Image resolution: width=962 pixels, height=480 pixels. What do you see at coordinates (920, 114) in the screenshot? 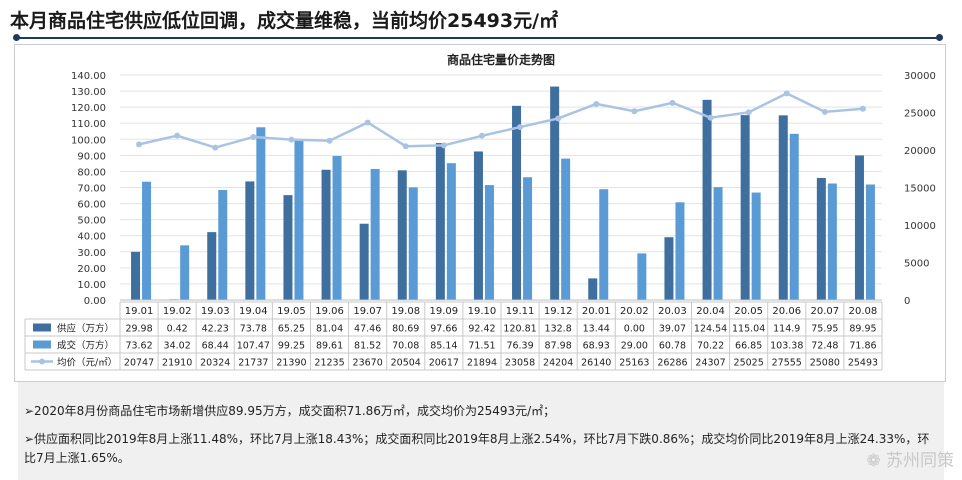
I see `right-tick-label: 25000` at bounding box center [920, 114].